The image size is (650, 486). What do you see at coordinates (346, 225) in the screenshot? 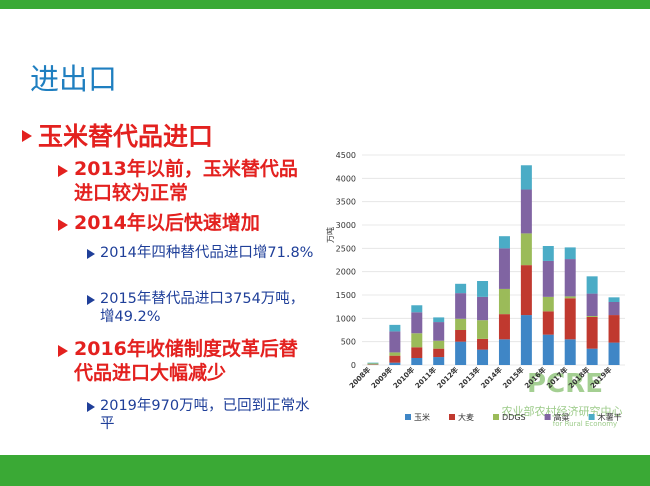
I see `y-tick-label: 3000` at bounding box center [346, 225].